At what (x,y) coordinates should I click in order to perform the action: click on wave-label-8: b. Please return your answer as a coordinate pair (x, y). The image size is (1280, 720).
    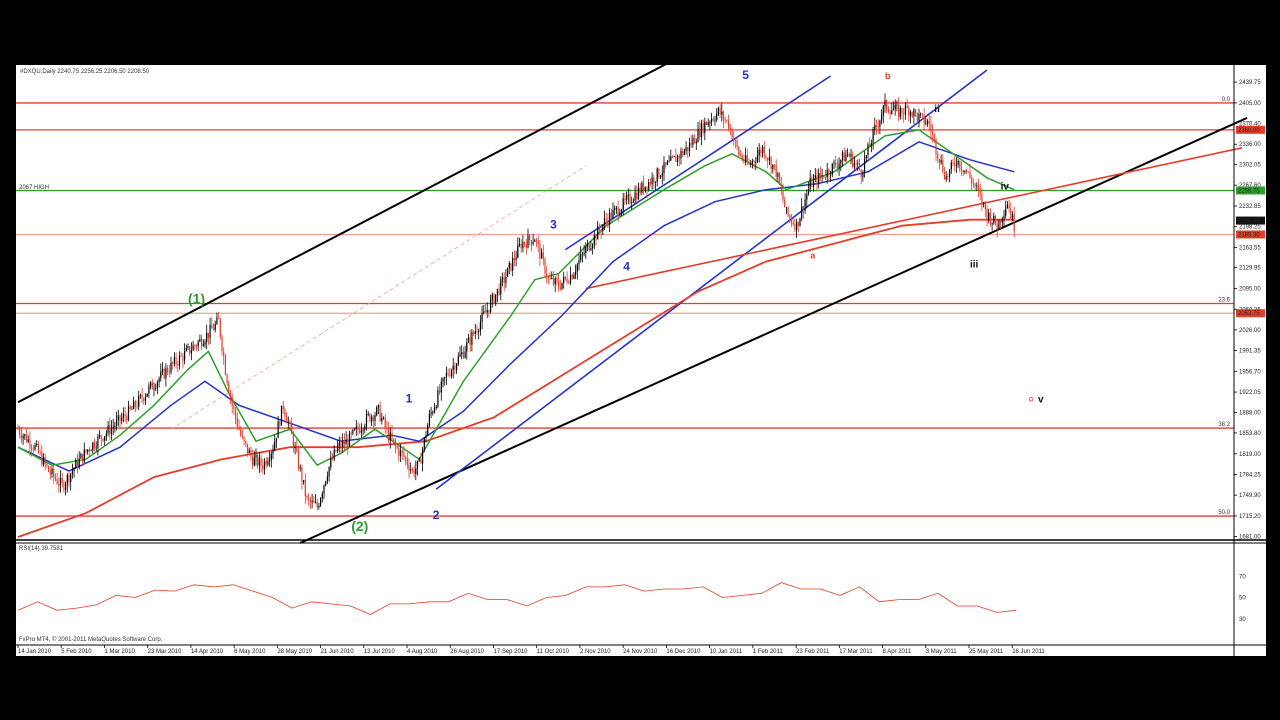
    Looking at the image, I should click on (888, 76).